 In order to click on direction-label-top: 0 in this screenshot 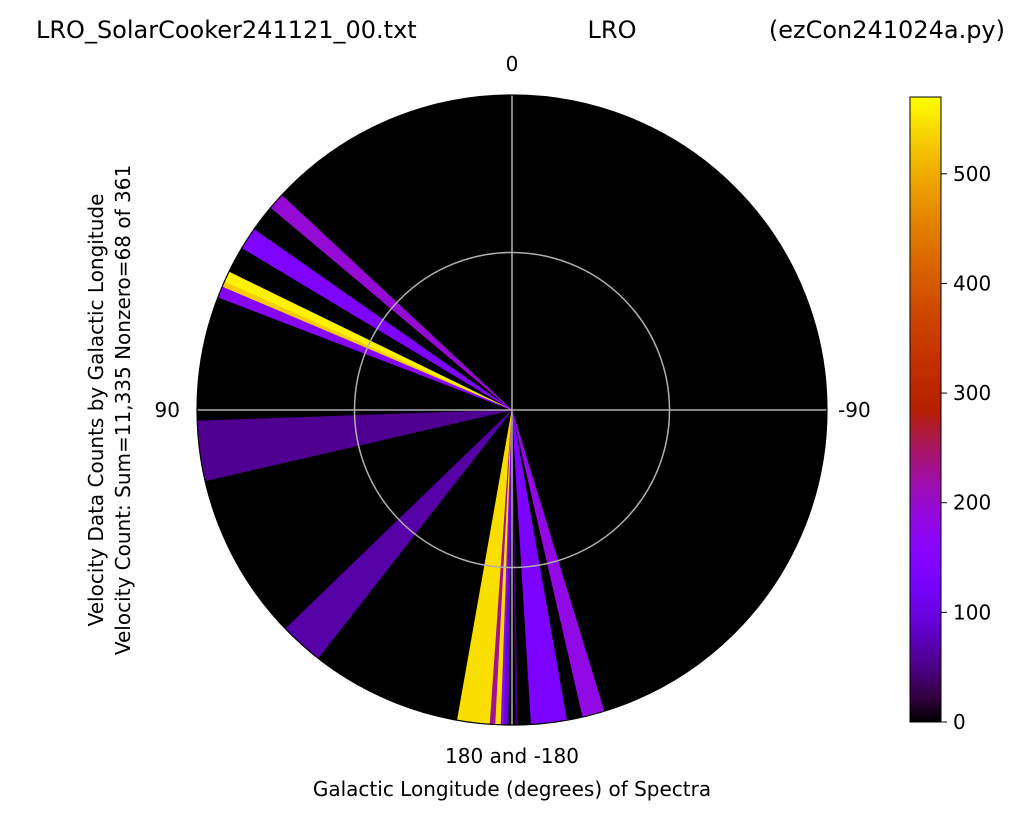, I will do `click(512, 64)`.